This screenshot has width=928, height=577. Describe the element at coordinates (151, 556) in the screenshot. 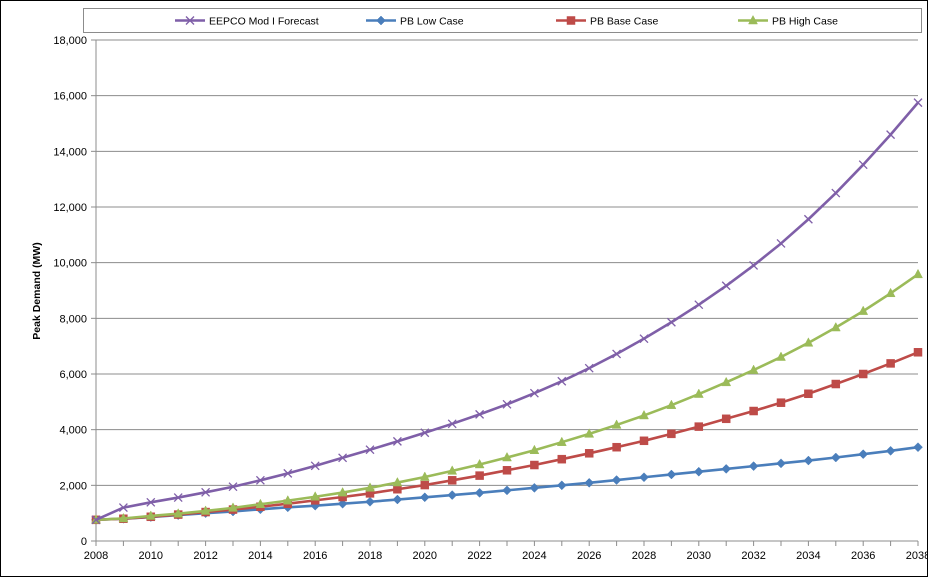

I see `x-tick-label: 2010` at that location.